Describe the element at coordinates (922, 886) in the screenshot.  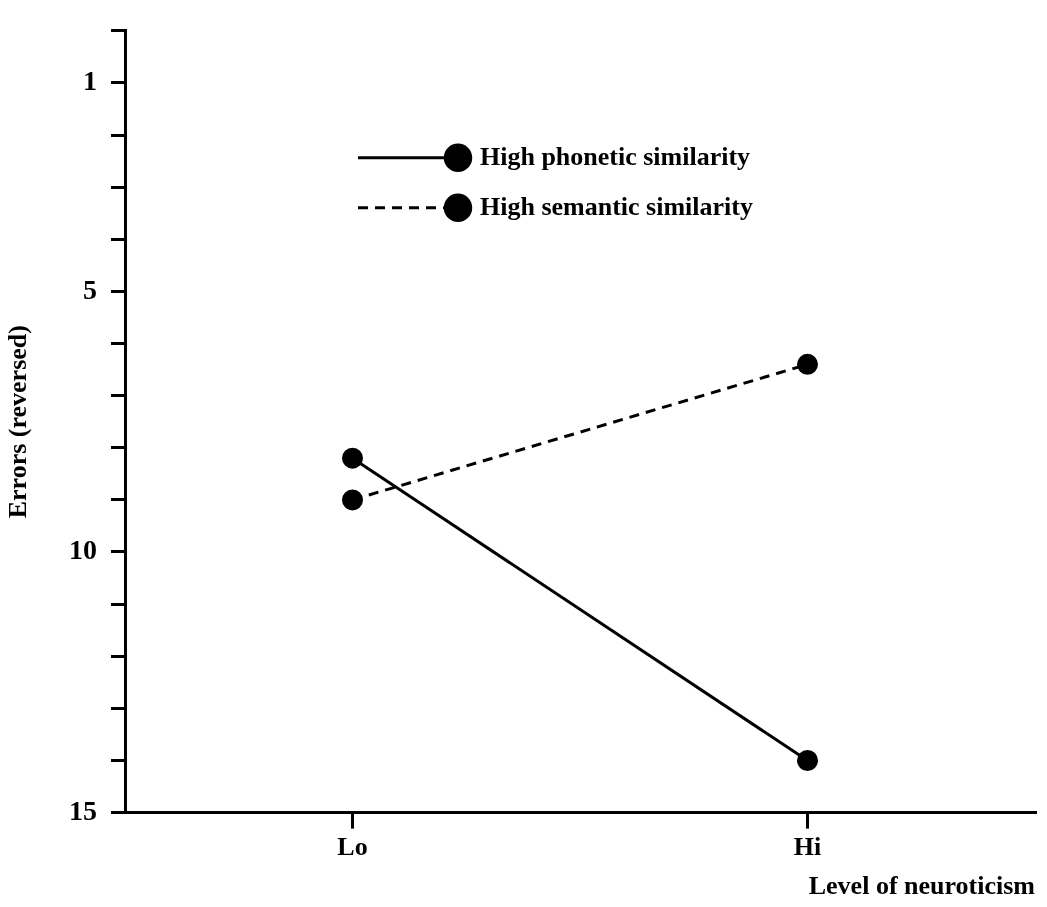
I see `x-axis-title: Level of neuroticism` at that location.